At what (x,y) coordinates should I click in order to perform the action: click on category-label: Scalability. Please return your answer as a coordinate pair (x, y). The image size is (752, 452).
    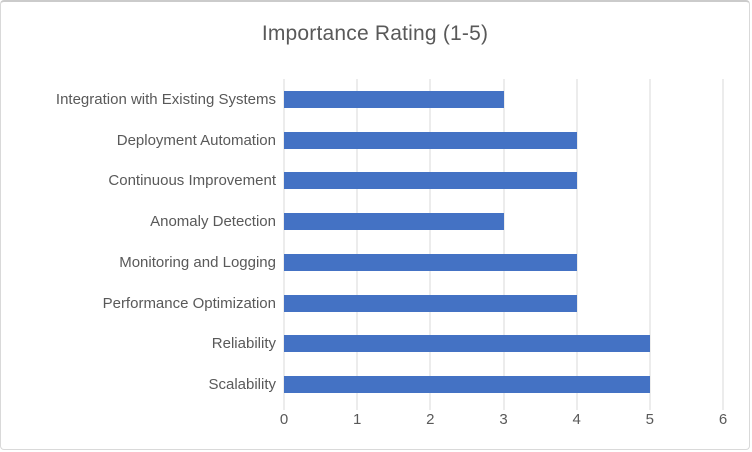
    Looking at the image, I should click on (242, 385).